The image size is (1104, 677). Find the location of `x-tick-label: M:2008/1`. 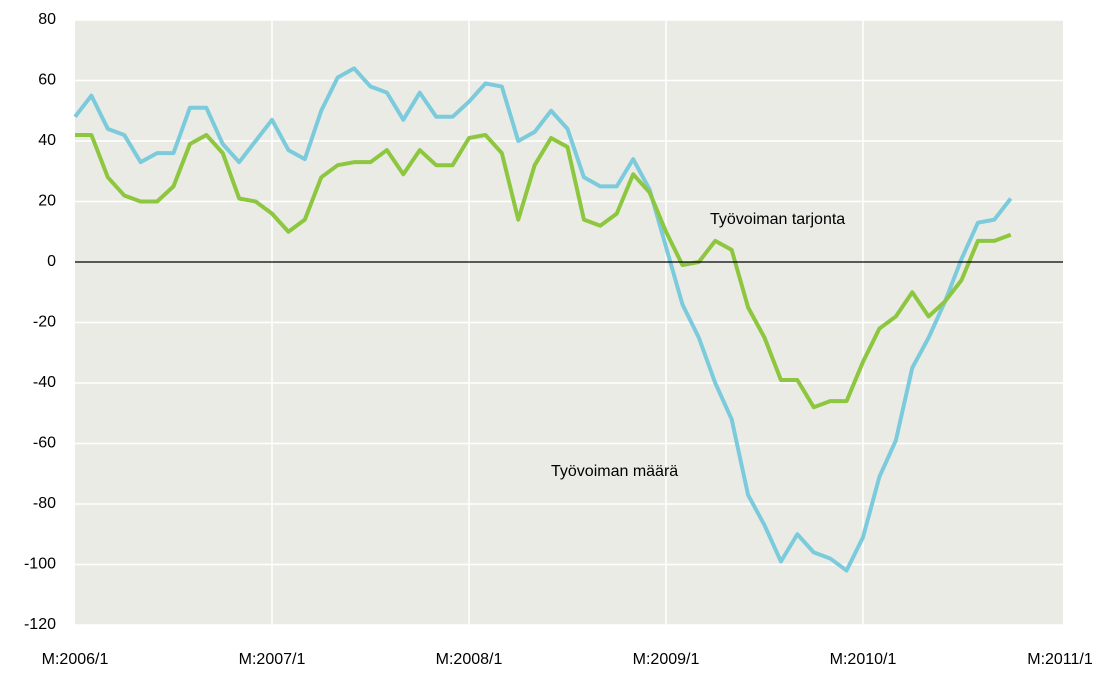

x-tick-label: M:2008/1 is located at coordinates (469, 659).